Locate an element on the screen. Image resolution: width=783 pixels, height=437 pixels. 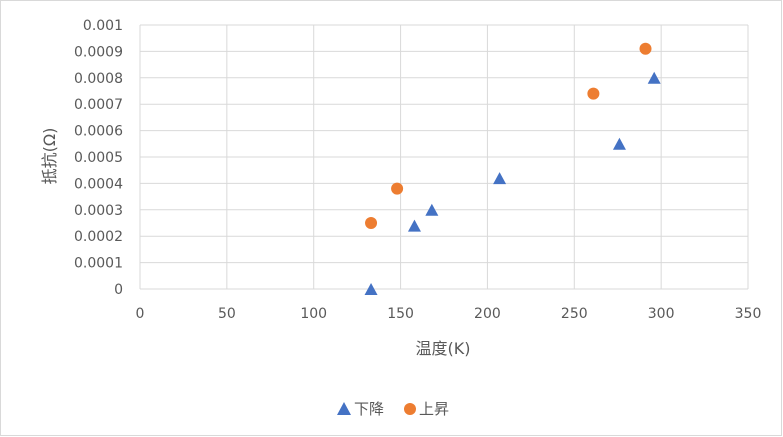
y-tick-label: 0.0007 is located at coordinates (98, 105).